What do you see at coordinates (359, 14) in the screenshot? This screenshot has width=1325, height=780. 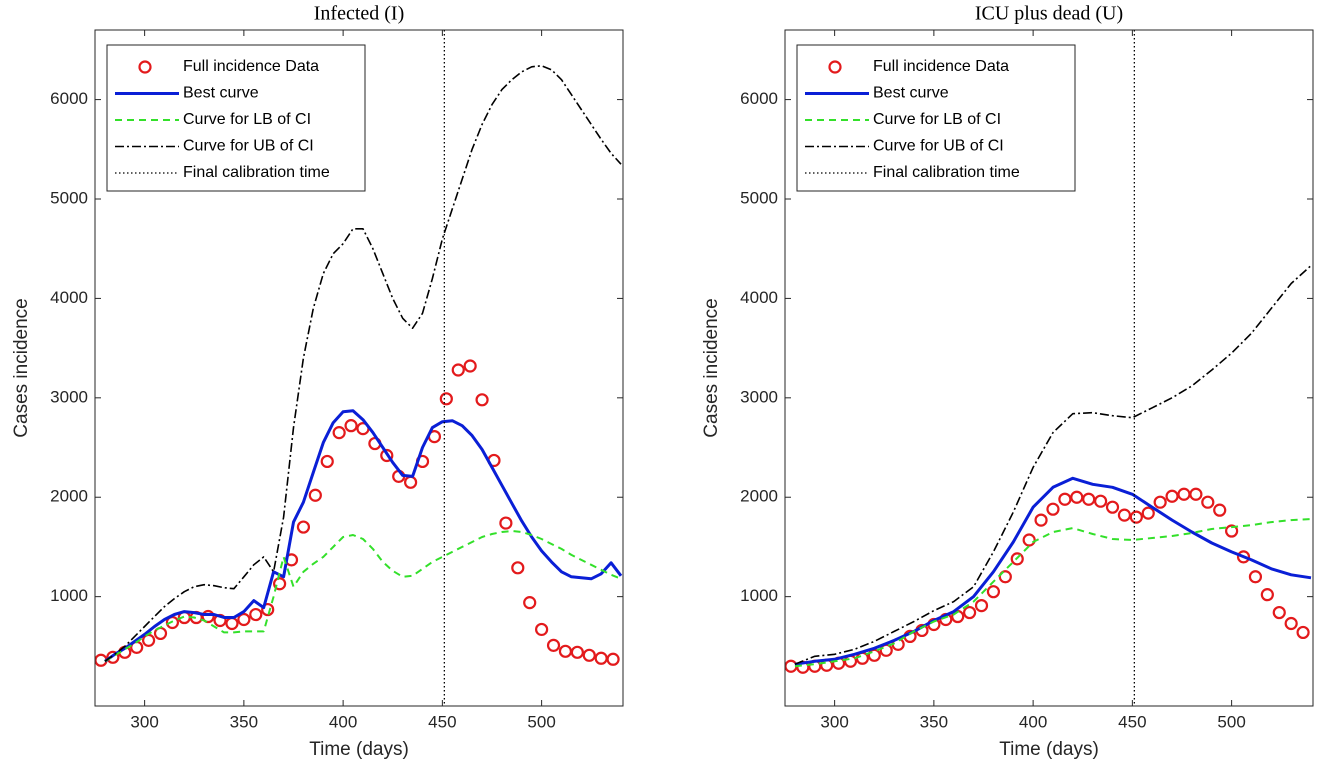 I see `chart-title: Infected (I)` at bounding box center [359, 14].